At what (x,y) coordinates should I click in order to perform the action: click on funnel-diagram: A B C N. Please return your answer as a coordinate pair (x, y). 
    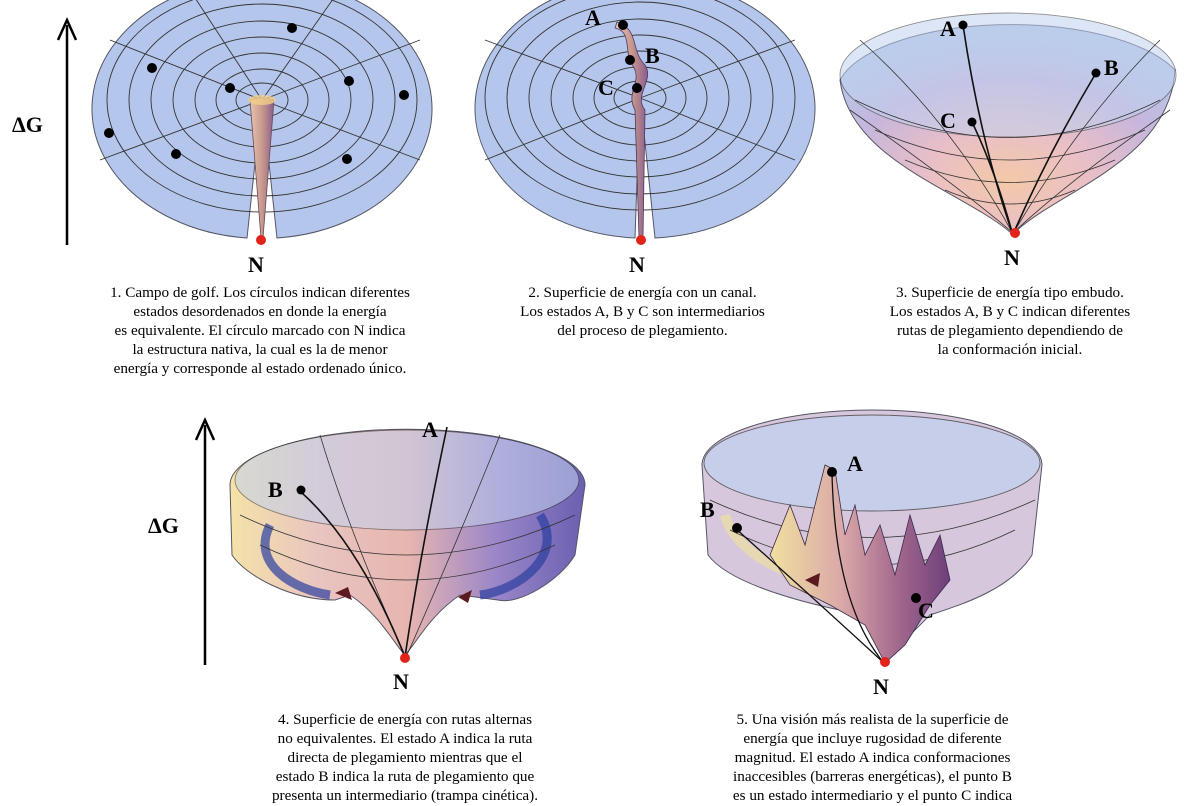
    Looking at the image, I should click on (1008, 141).